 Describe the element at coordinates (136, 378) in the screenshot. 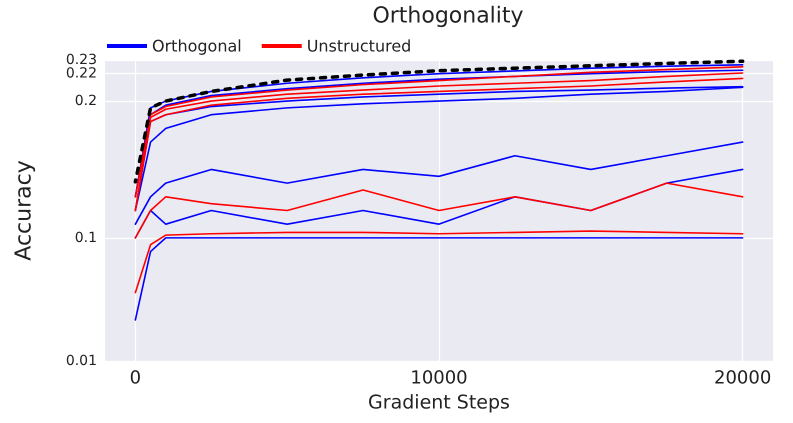

I see `x-tick-label: 0` at that location.